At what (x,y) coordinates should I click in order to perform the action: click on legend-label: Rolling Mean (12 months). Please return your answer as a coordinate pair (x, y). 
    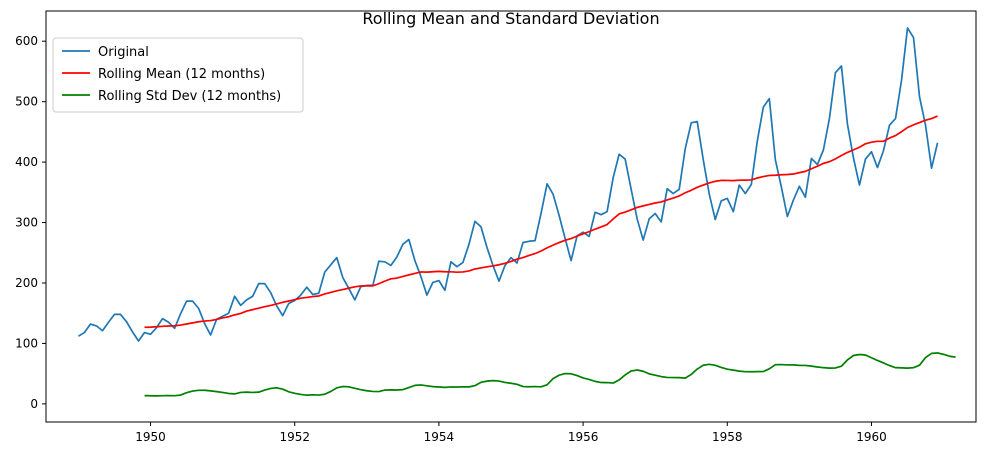
    Looking at the image, I should click on (181, 74).